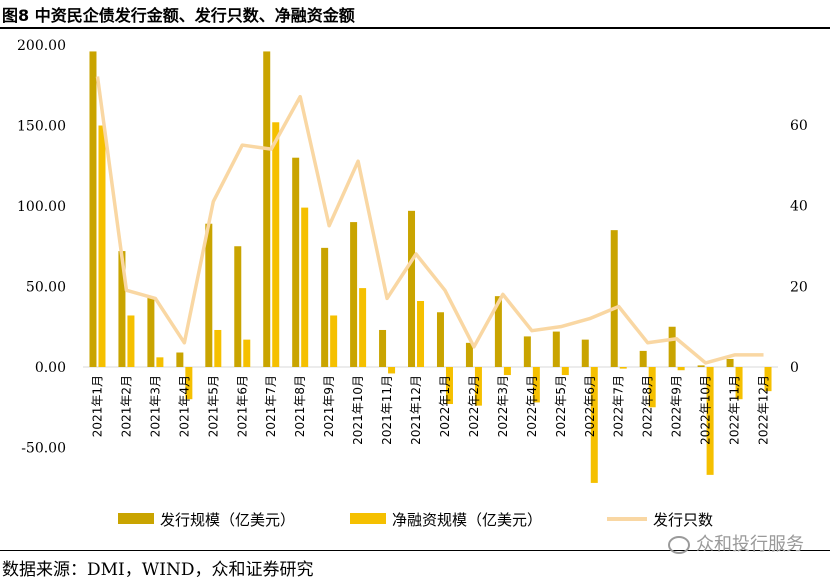 The height and width of the screenshot is (580, 830). I want to click on x-category-label: 2021年3月, so click(155, 406).